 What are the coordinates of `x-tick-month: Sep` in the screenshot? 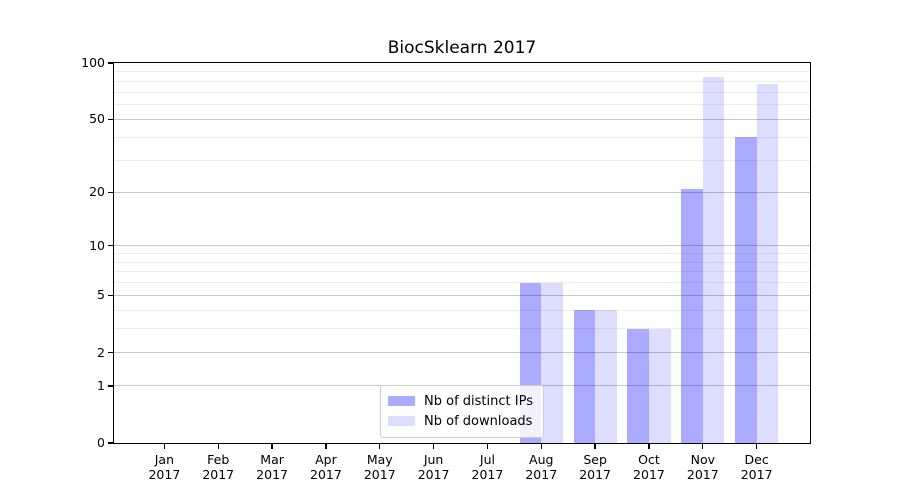 It's located at (595, 459).